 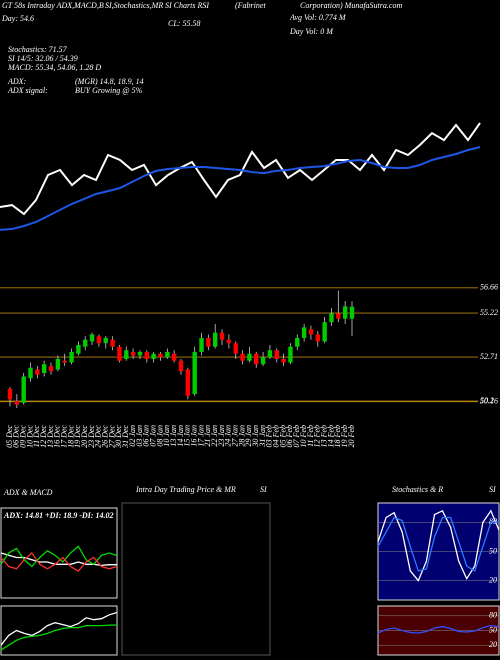 I want to click on annotation: CL: 55.58, so click(x=184, y=23).